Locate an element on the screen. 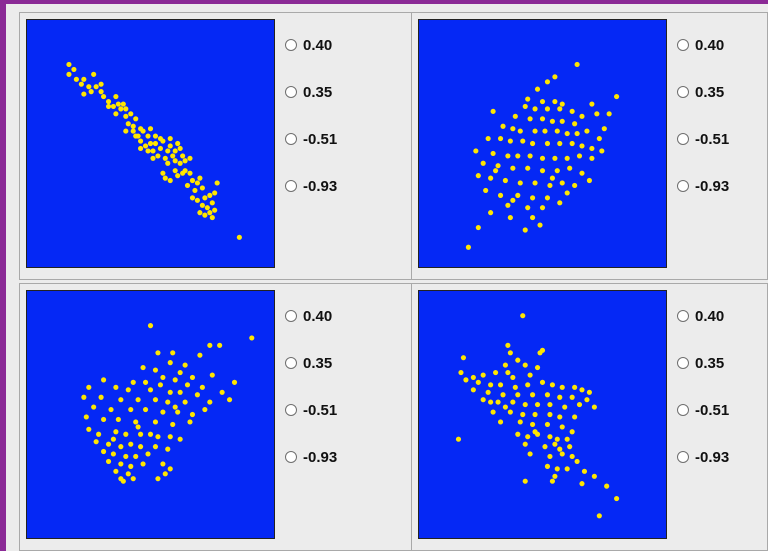 This screenshot has width=768, height=551. option-1-4: -0.93 is located at coordinates (311, 186).